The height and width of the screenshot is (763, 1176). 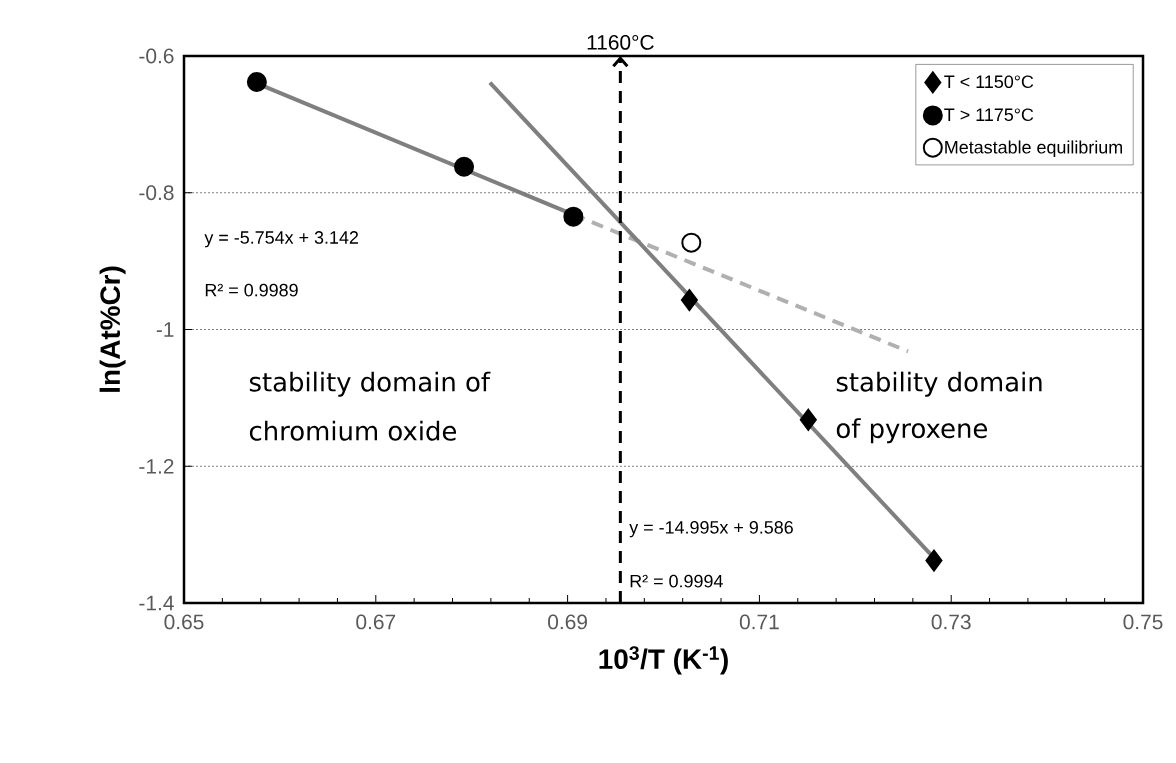 I want to click on legend-label: T > 1175°C, so click(x=989, y=115).